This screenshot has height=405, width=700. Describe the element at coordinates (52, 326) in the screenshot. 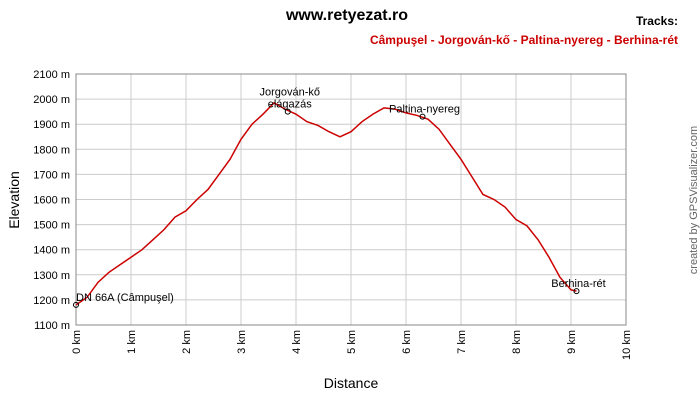

I see `y-tick-label: 1100 m` at that location.